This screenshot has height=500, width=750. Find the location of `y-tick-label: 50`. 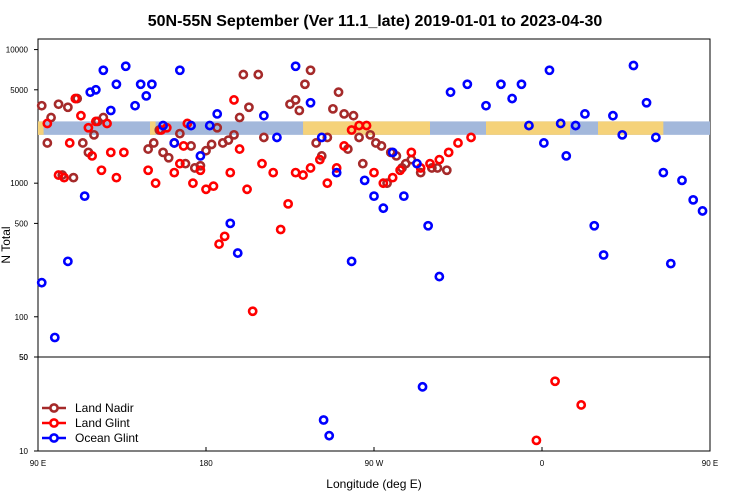

y-tick-label: 50 is located at coordinates (23, 357).